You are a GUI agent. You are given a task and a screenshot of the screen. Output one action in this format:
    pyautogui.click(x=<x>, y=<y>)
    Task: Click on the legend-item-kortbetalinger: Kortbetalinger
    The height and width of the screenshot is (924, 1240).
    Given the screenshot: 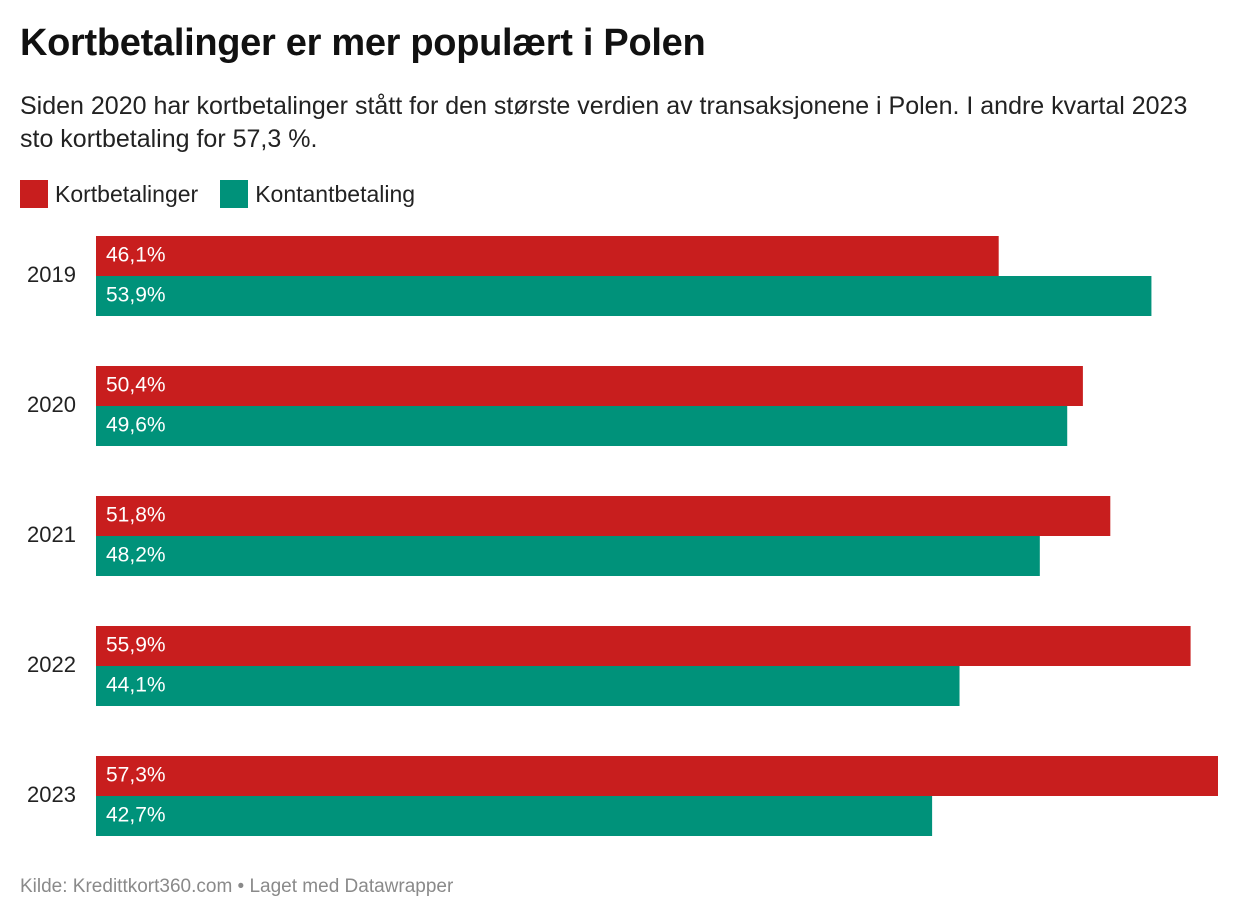 What is the action you would take?
    pyautogui.click(x=109, y=194)
    